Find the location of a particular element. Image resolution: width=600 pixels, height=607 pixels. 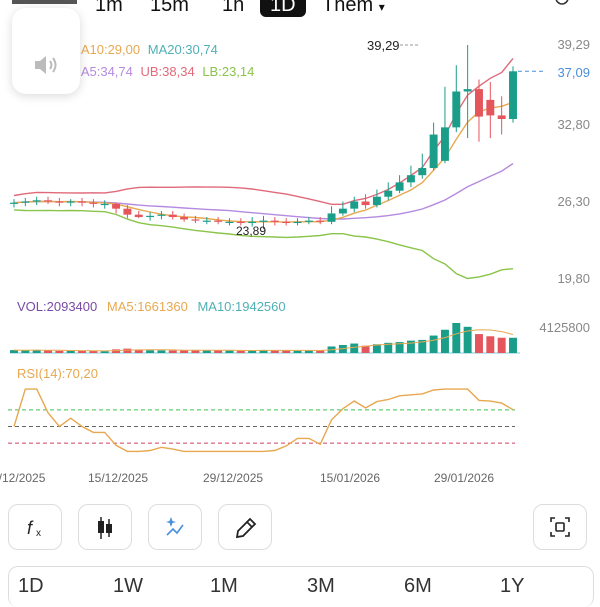

chevron-down-icon: ▾ is located at coordinates (381, 7).